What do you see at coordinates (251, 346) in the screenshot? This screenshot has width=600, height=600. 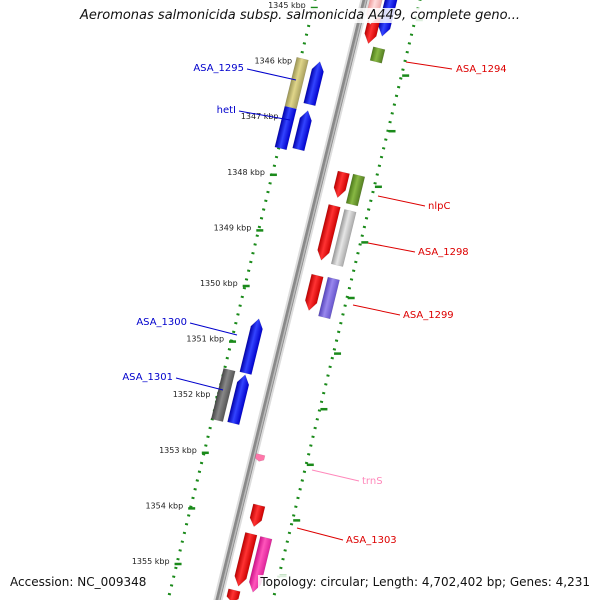 I see `gene-asa-1300-arrow` at bounding box center [251, 346].